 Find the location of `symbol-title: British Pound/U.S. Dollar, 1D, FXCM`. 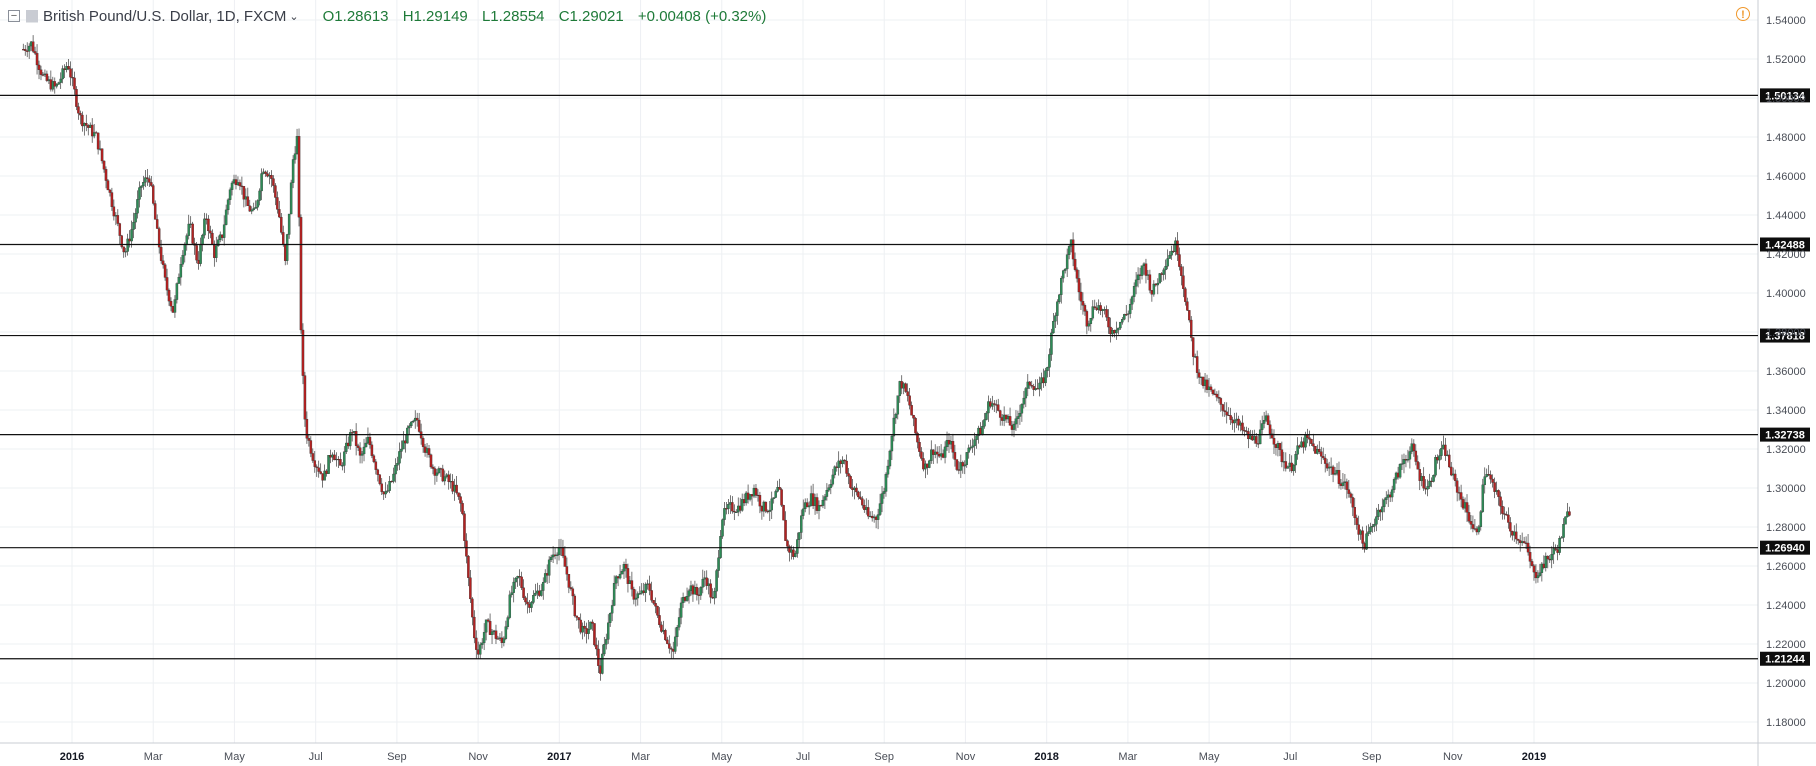

symbol-title: British Pound/U.S. Dollar, 1D, FXCM is located at coordinates (165, 16).